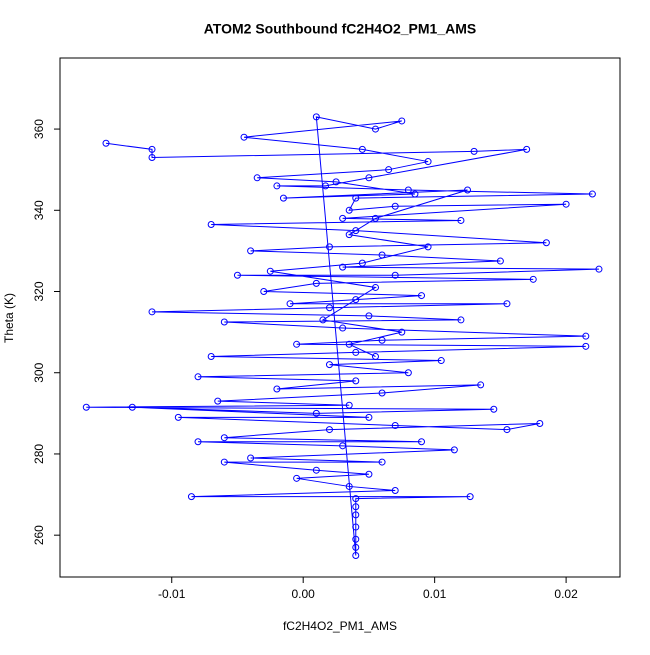  Describe the element at coordinates (566, 594) in the screenshot. I see `x-tick-label: 0.02` at that location.